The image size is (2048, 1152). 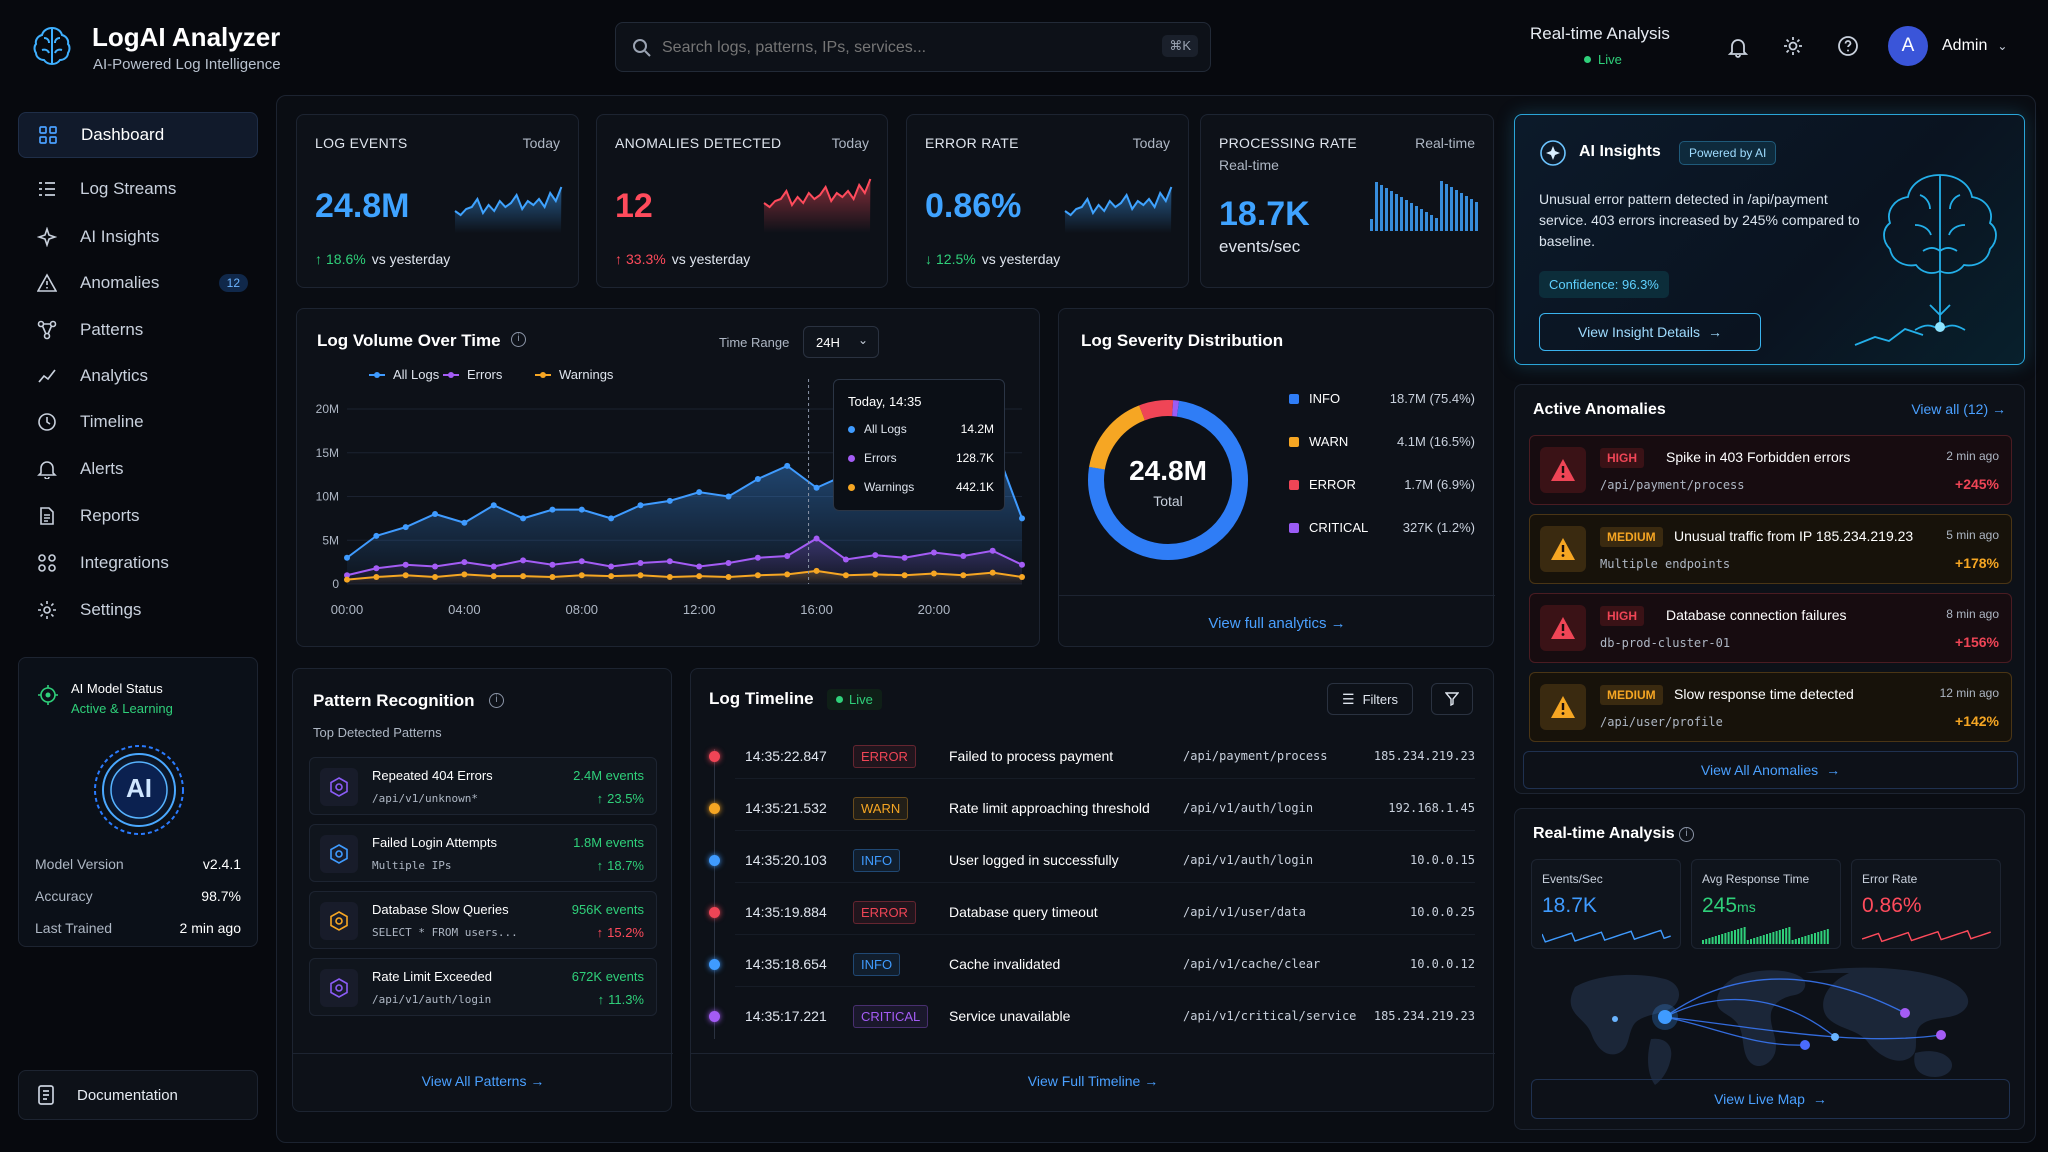 What do you see at coordinates (435, 842) in the screenshot?
I see `pattern-name: Failed Login Attempts` at bounding box center [435, 842].